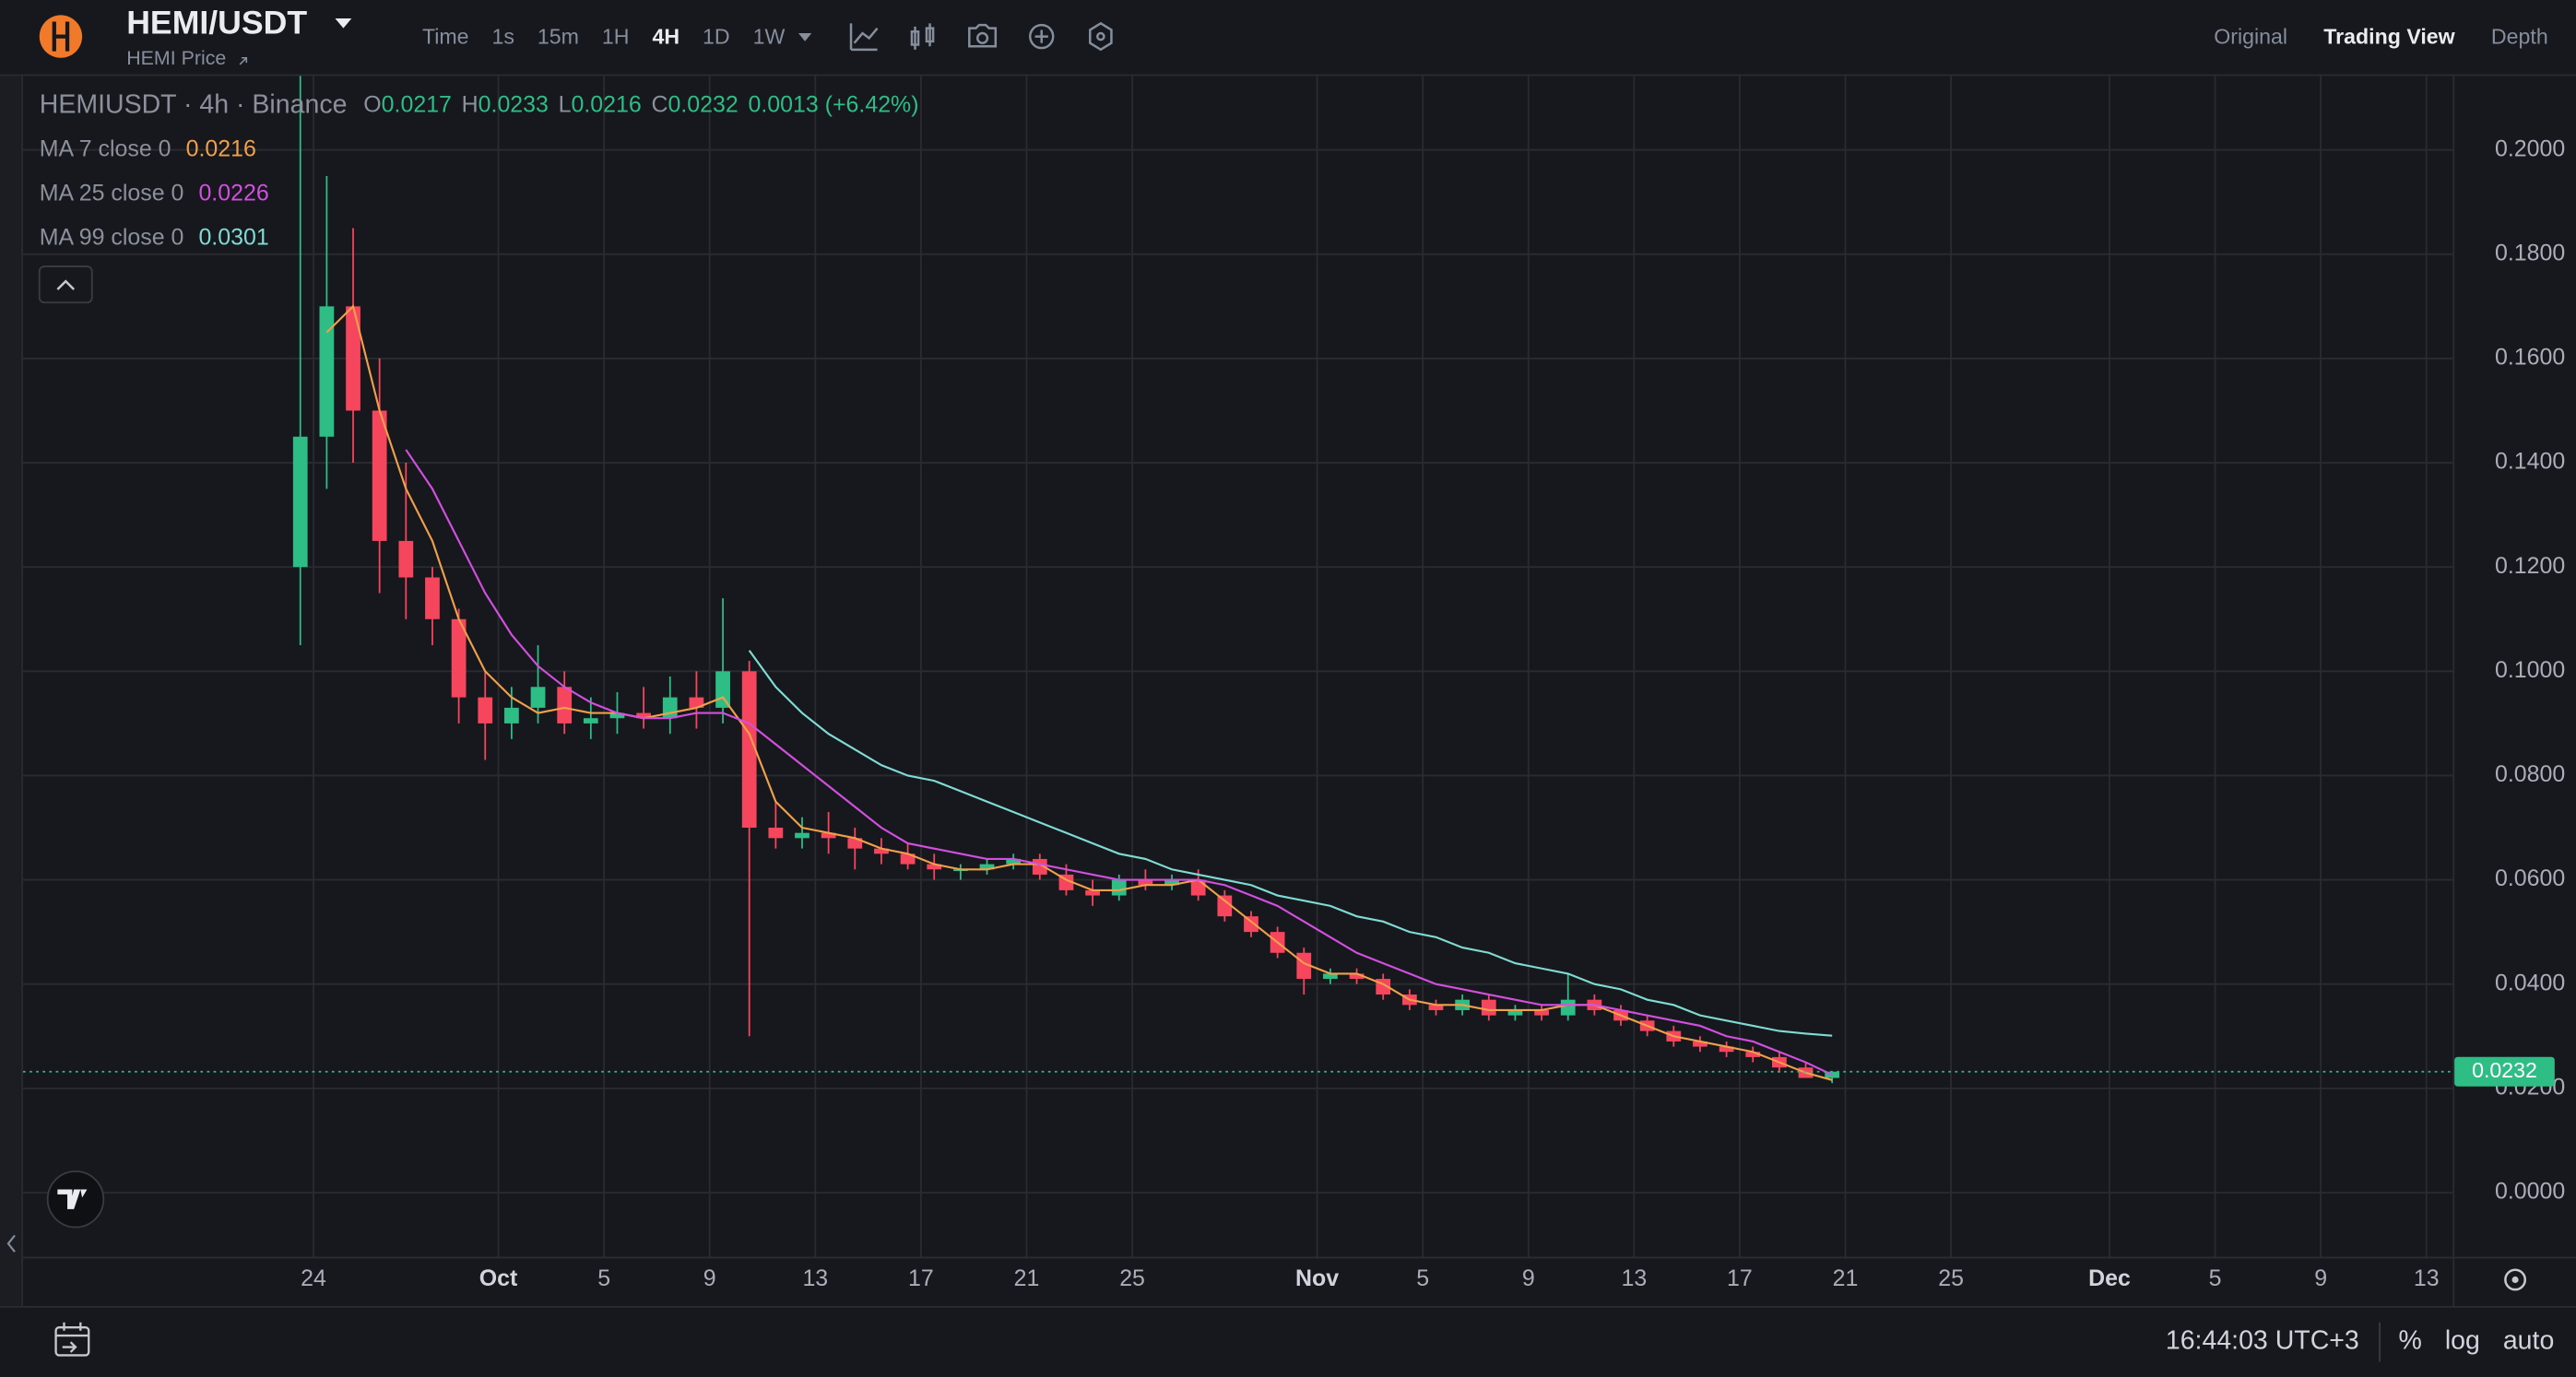 Image resolution: width=2576 pixels, height=1377 pixels. I want to click on calendar-lines, so click(72, 1337).